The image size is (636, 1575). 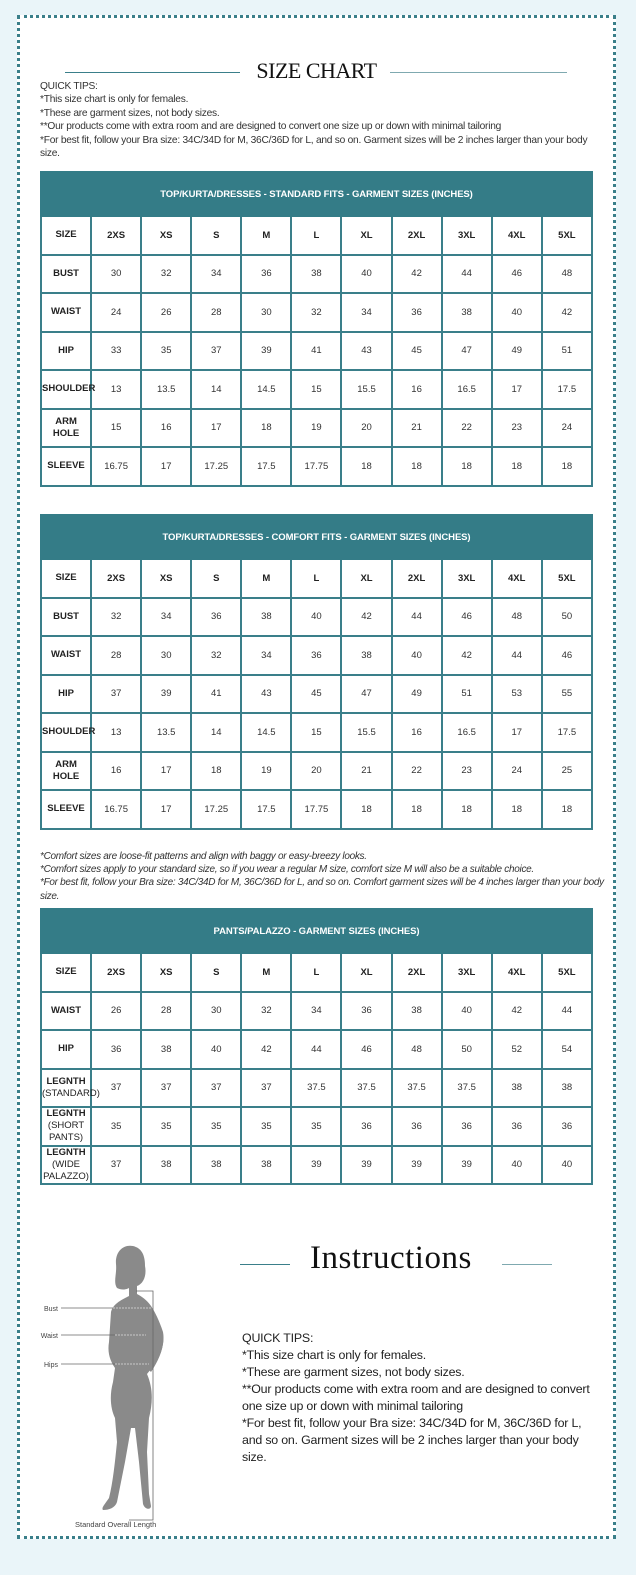 I want to click on table-cell: 15, so click(x=116, y=427).